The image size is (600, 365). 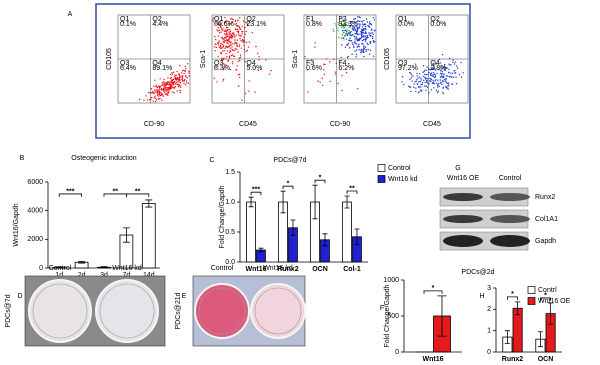 What do you see at coordinates (124, 63) in the screenshot?
I see `quadrant-name: Q3` at bounding box center [124, 63].